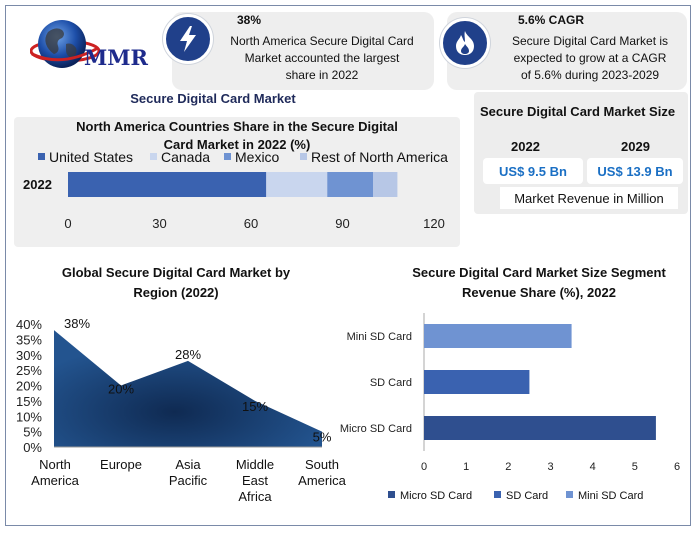  What do you see at coordinates (32, 432) in the screenshot?
I see `y-tick-label: 5%` at bounding box center [32, 432].